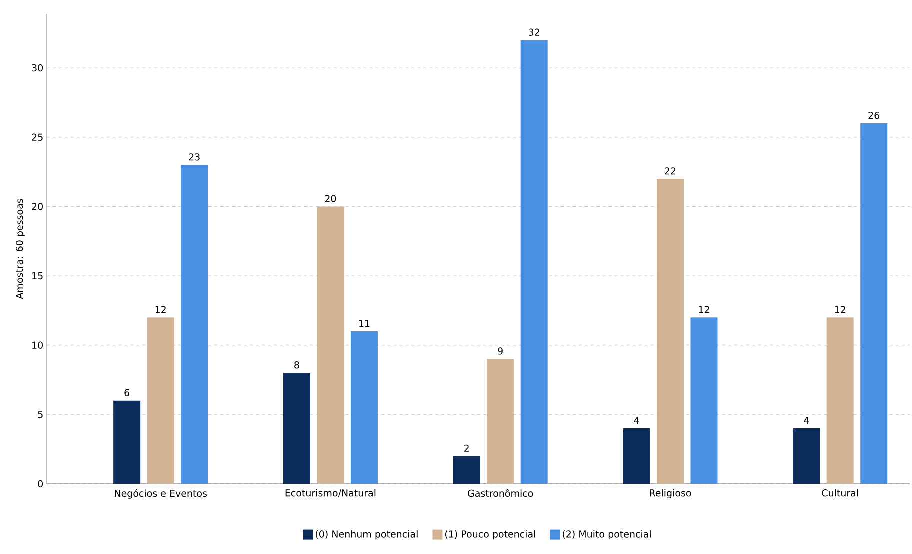 The image size is (912, 554). I want to click on x-tick-label: Cultural, so click(840, 493).